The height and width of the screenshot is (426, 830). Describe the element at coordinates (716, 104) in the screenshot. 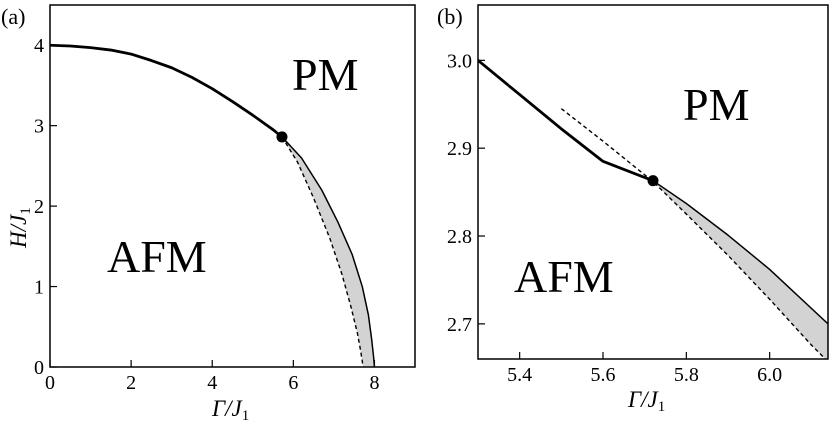

I see `panel-b-region-pm: PM` at that location.